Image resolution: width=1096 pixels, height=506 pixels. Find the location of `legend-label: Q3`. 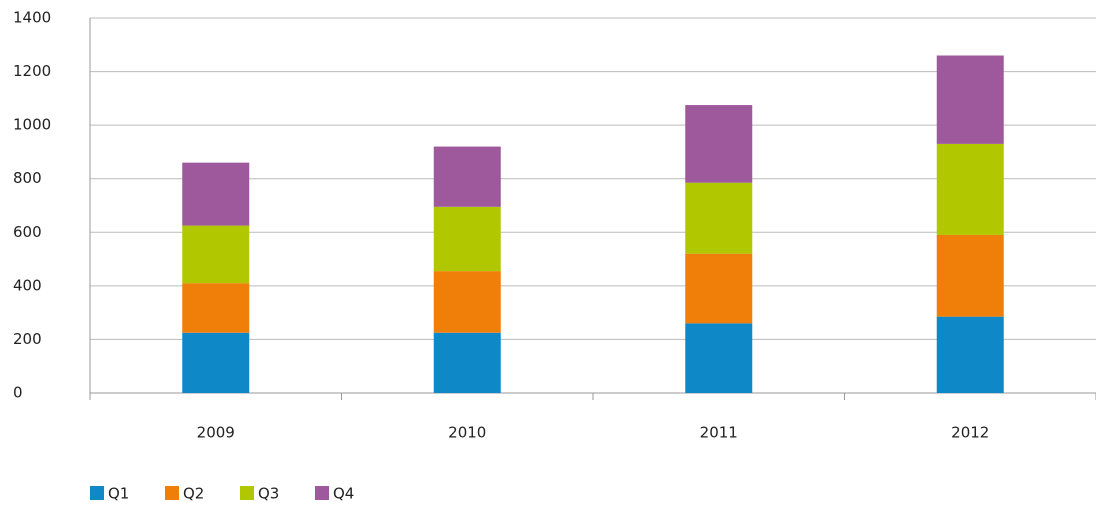

legend-label: Q3 is located at coordinates (268, 494).